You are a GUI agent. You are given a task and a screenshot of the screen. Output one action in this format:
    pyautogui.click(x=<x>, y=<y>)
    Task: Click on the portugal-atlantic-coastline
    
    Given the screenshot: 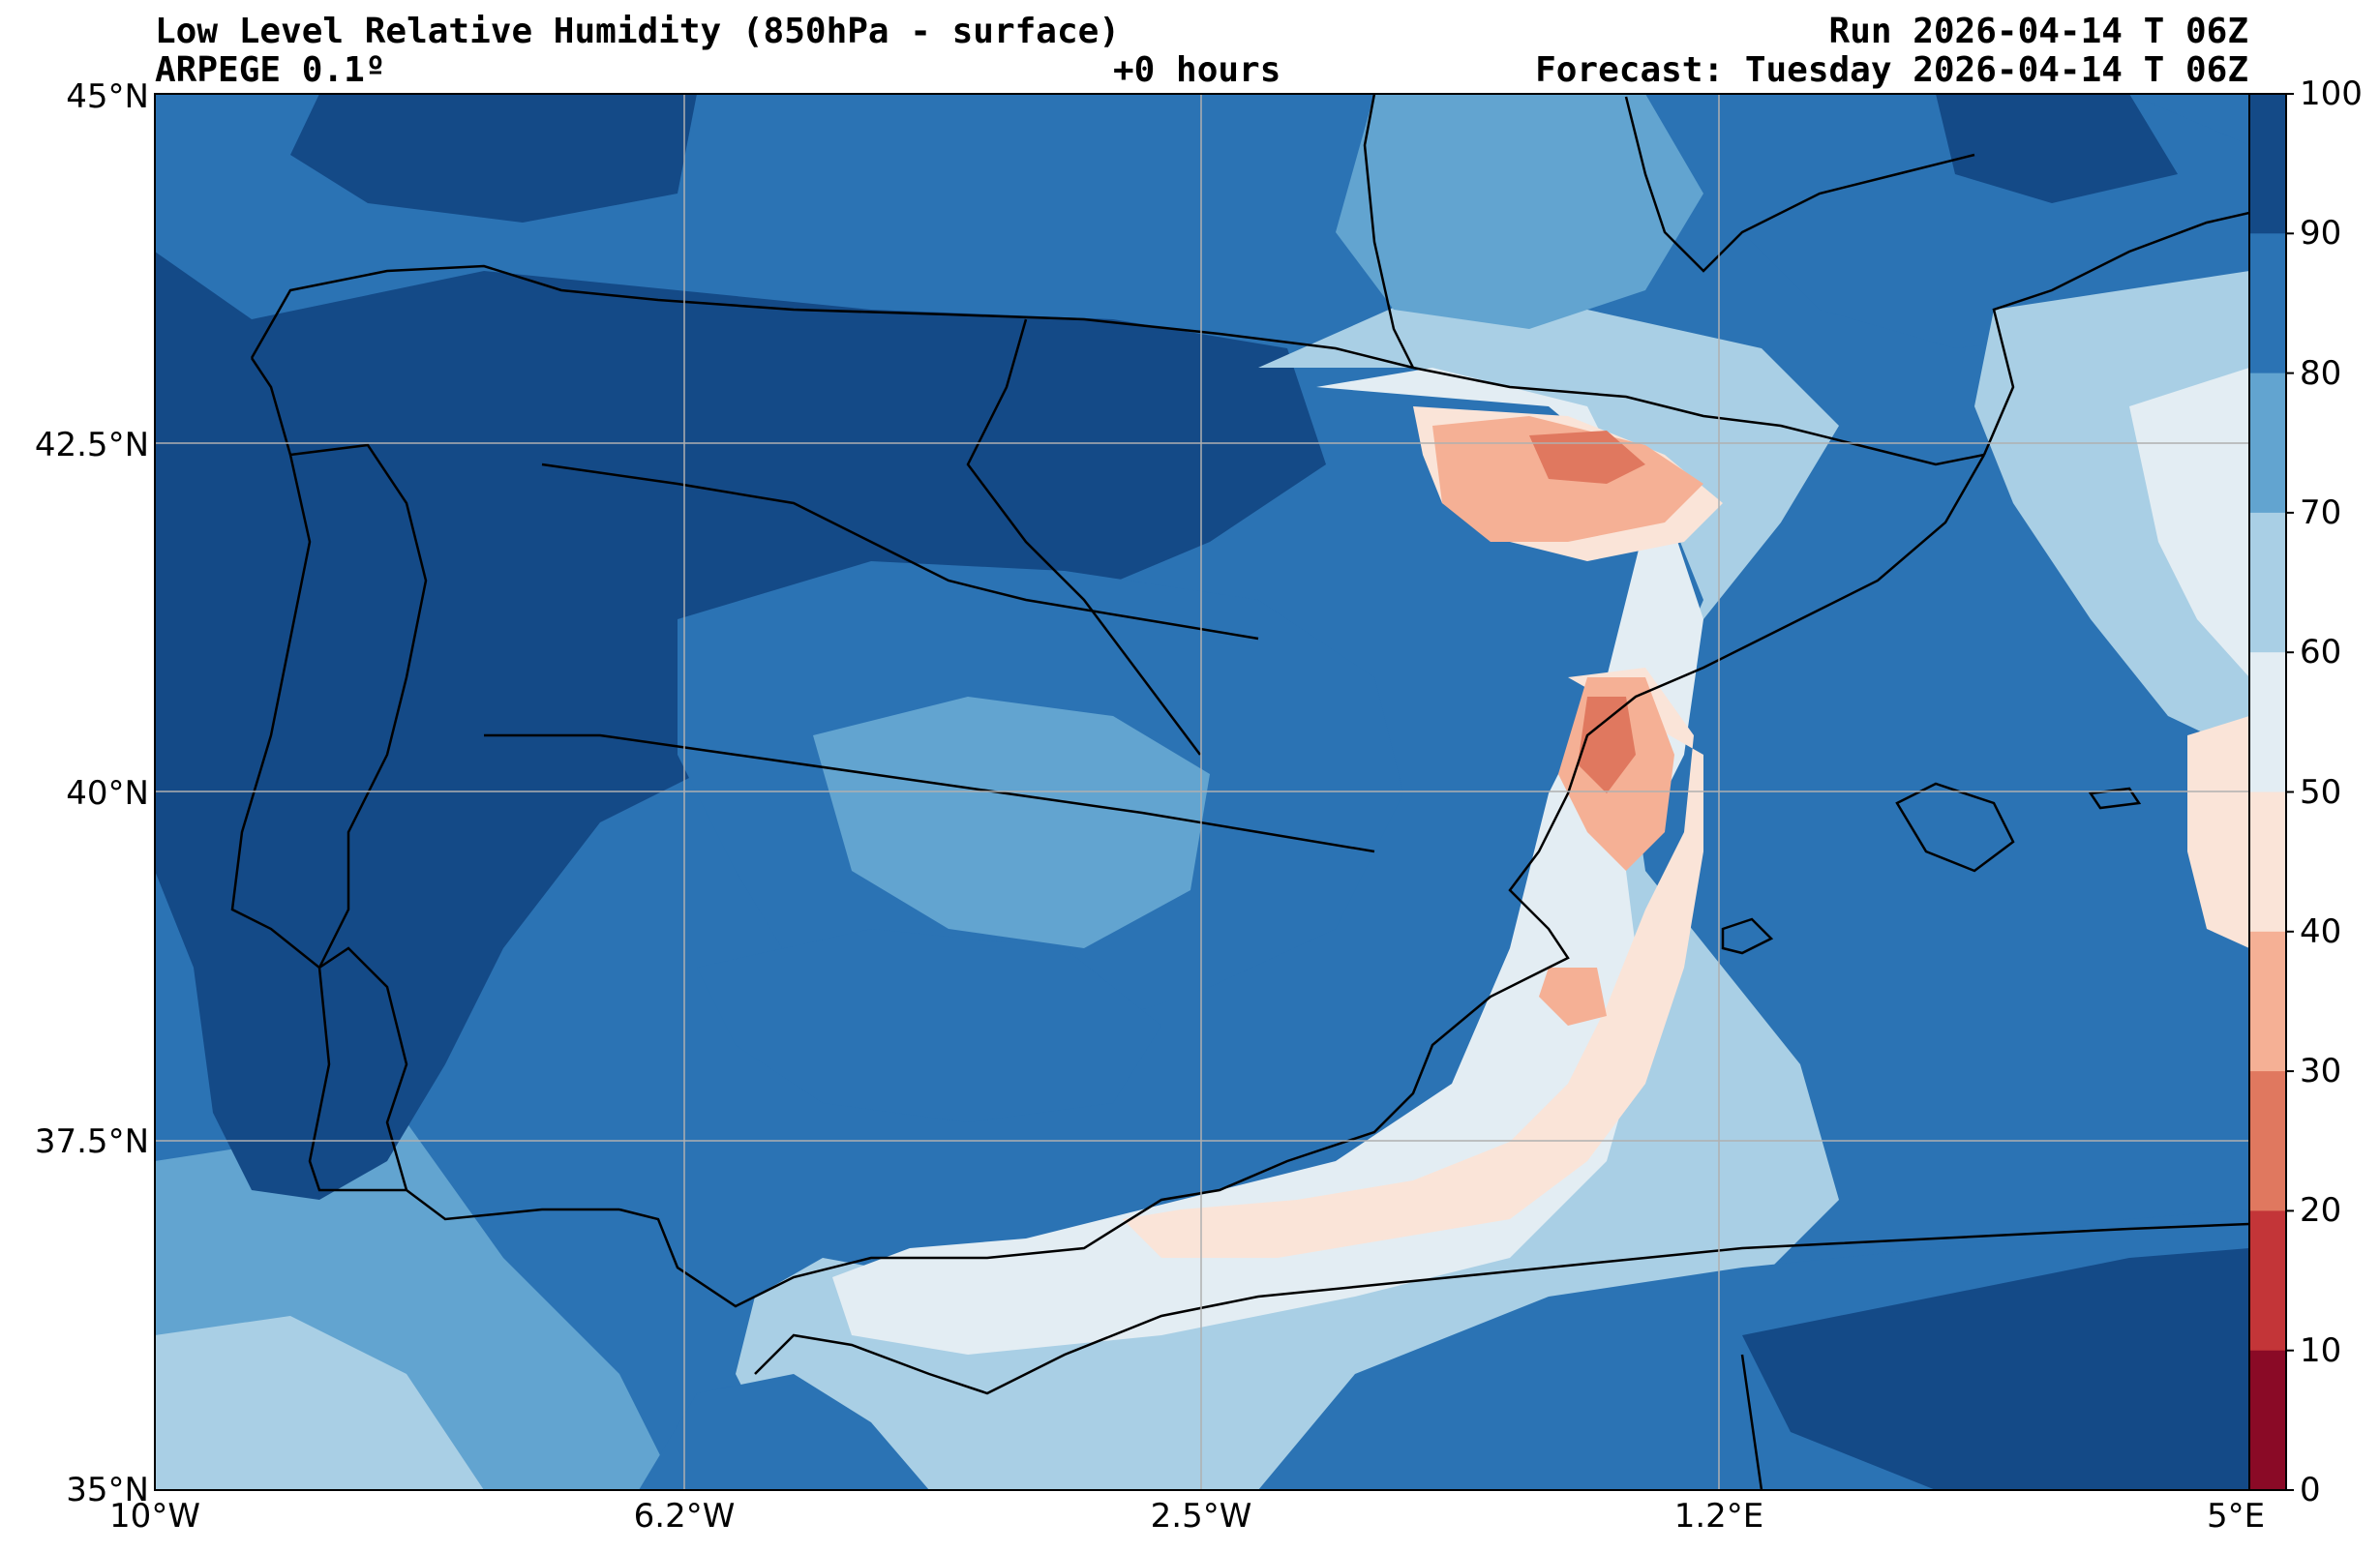 What is the action you would take?
    pyautogui.click(x=424, y=789)
    